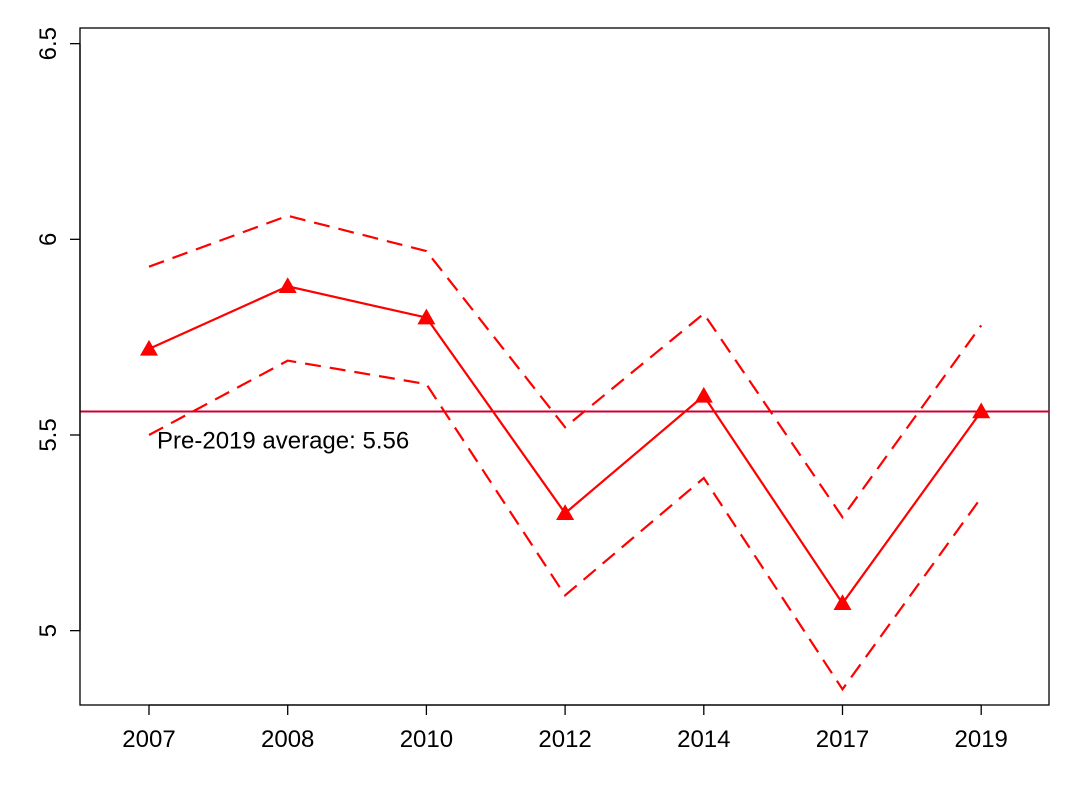 The height and width of the screenshot is (785, 1079). I want to click on y-tick-label: 6, so click(48, 239).